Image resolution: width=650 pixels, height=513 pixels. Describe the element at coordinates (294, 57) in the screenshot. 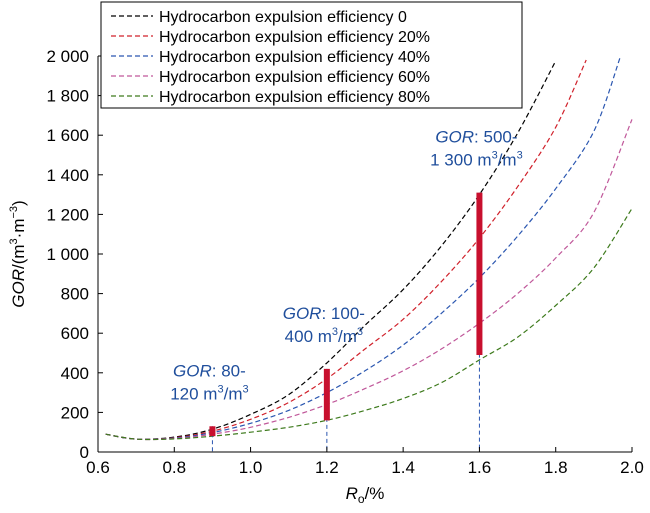

I see `legend-label-2: Hydrocarbon expulsion efficiency 40%` at that location.